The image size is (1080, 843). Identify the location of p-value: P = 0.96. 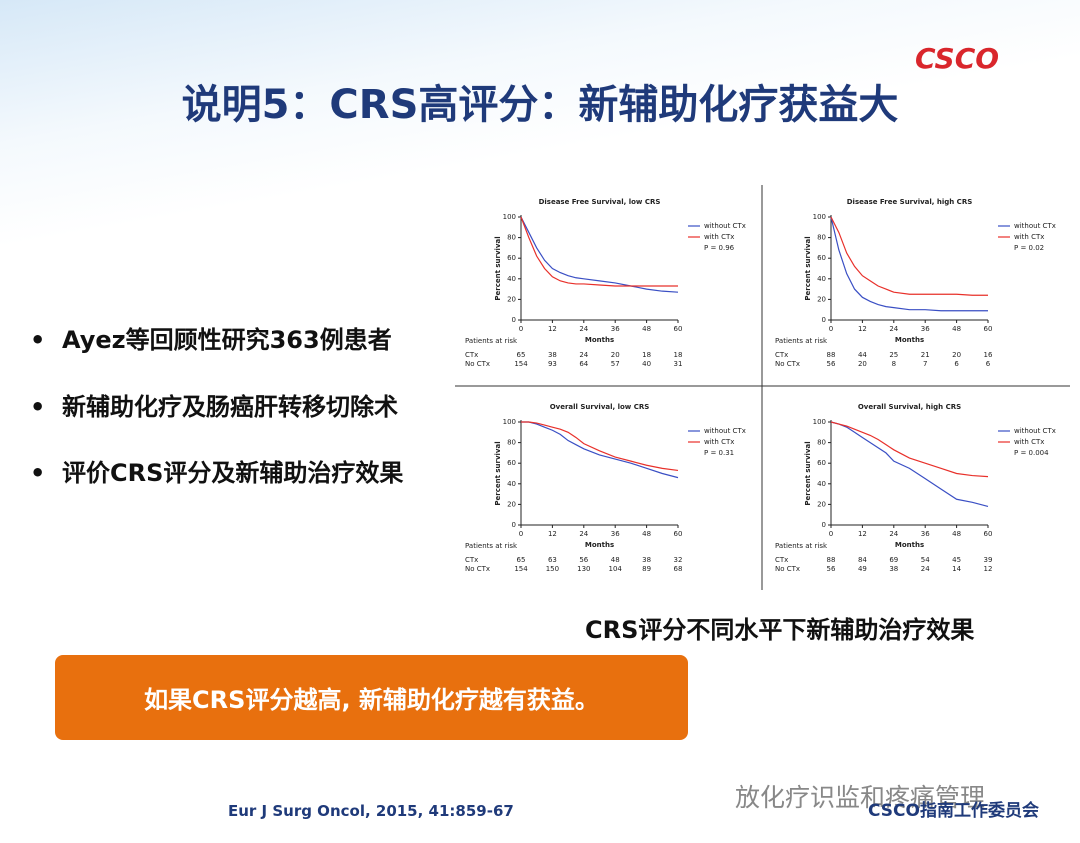
(719, 248).